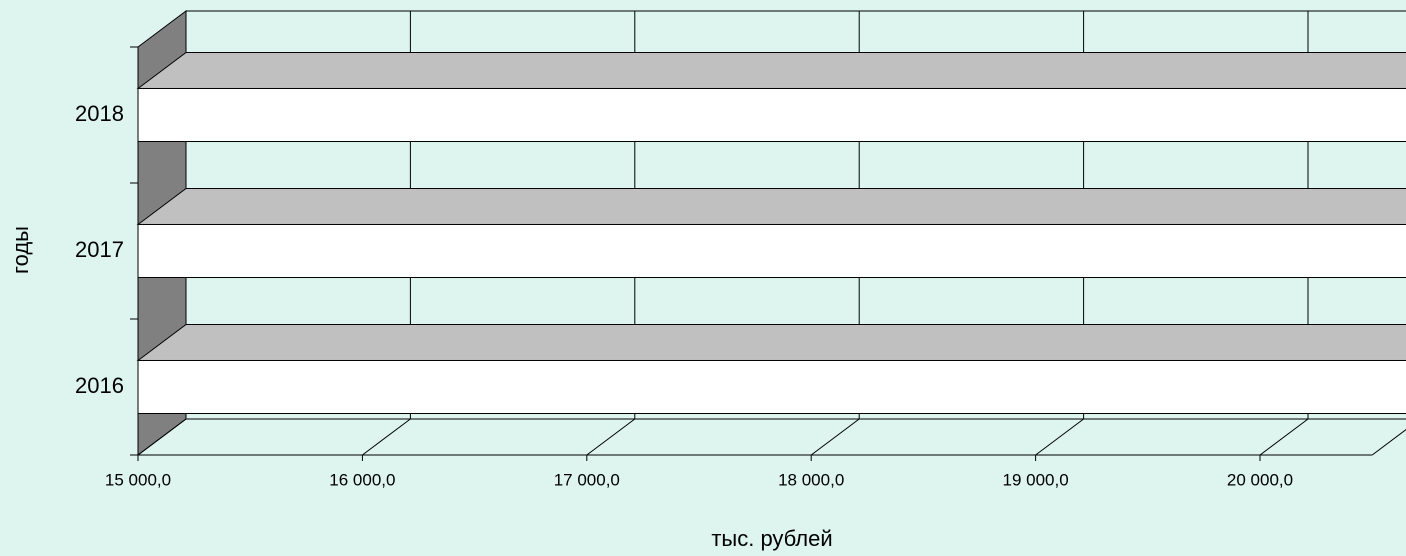  Describe the element at coordinates (99, 113) in the screenshot. I see `y-tick-label: 2018` at that location.